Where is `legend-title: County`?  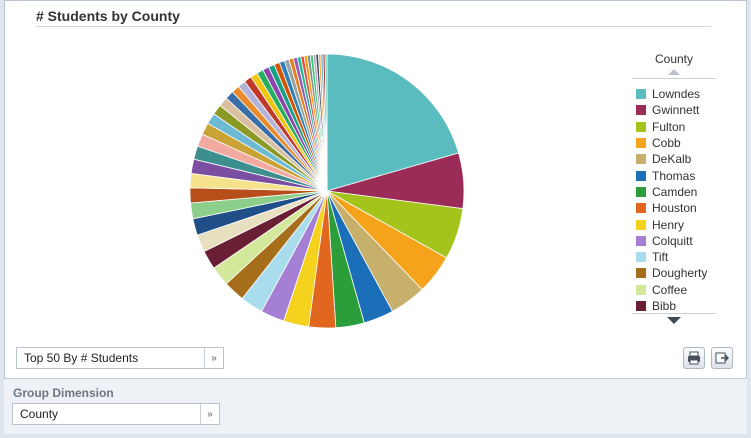
legend-title: County is located at coordinates (674, 59).